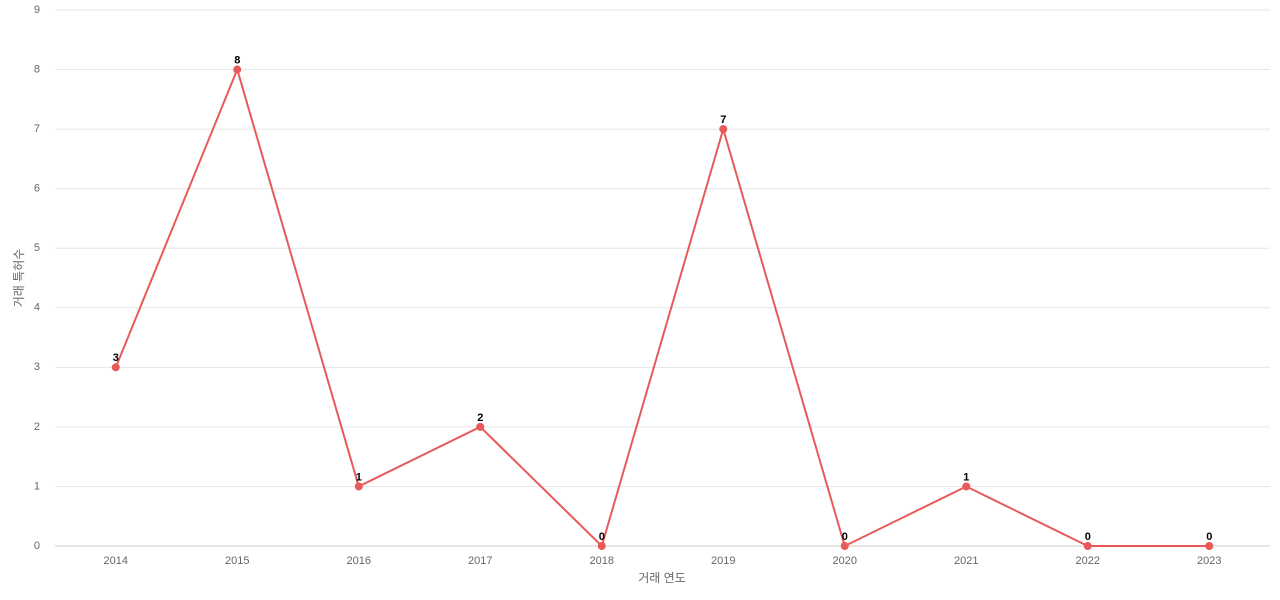  I want to click on x-tick-label: 2022, so click(1088, 561).